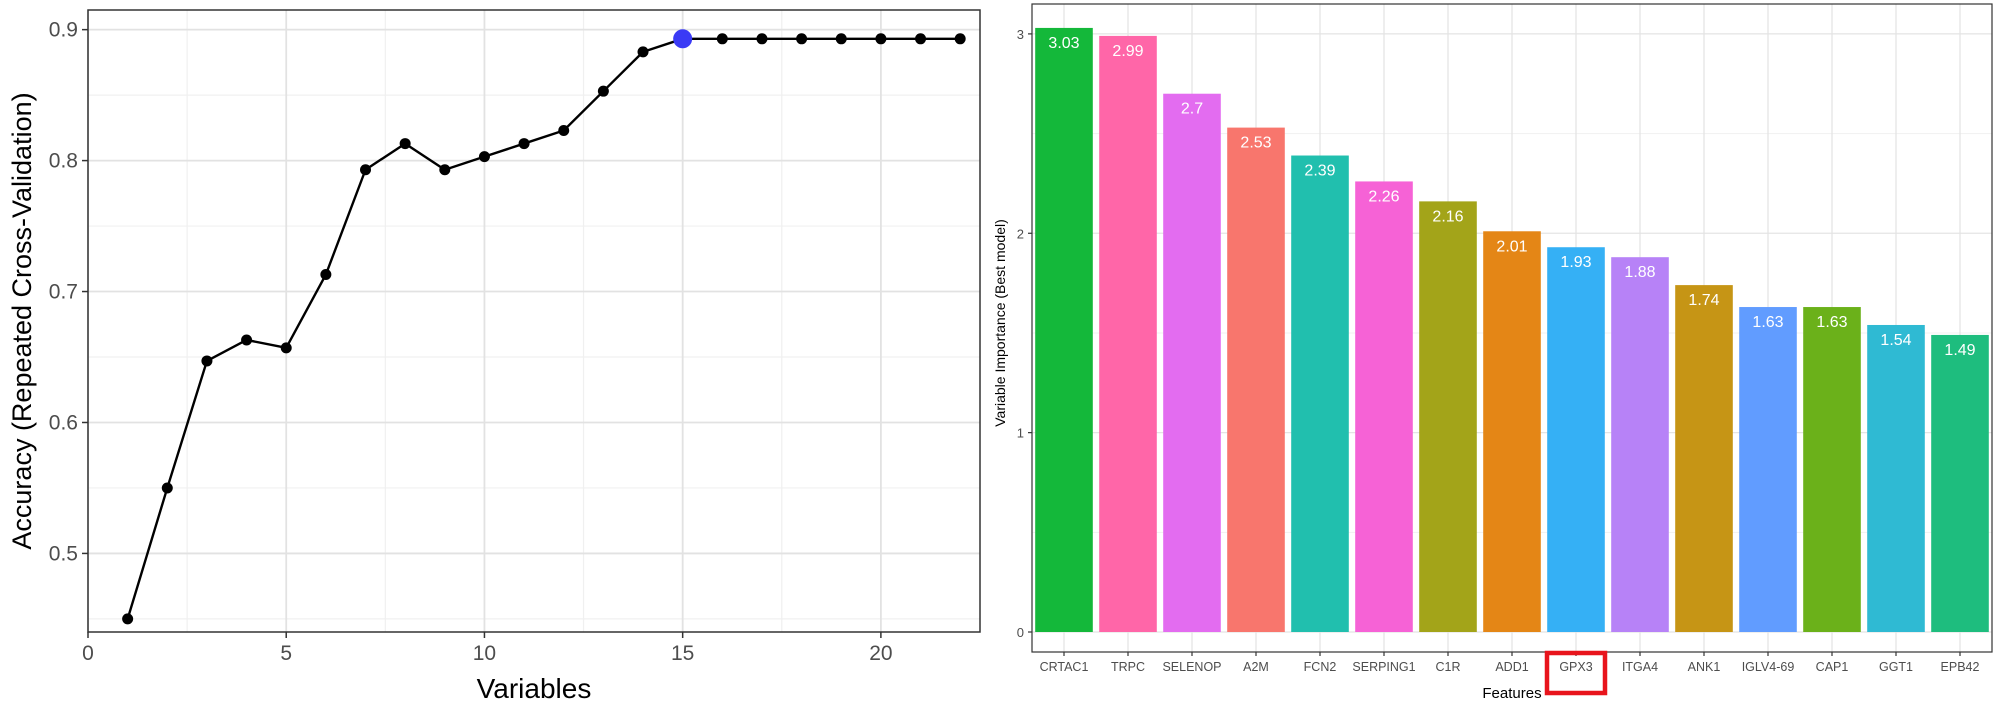 The width and height of the screenshot is (2000, 713). What do you see at coordinates (1448, 416) in the screenshot?
I see `bar-c1r` at bounding box center [1448, 416].